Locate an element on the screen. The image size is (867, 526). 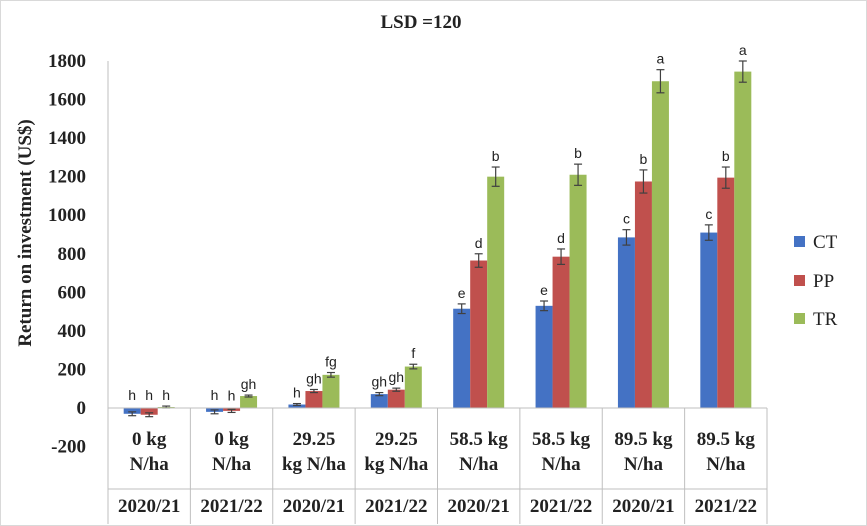
significance-letter: f is located at coordinates (413, 353).